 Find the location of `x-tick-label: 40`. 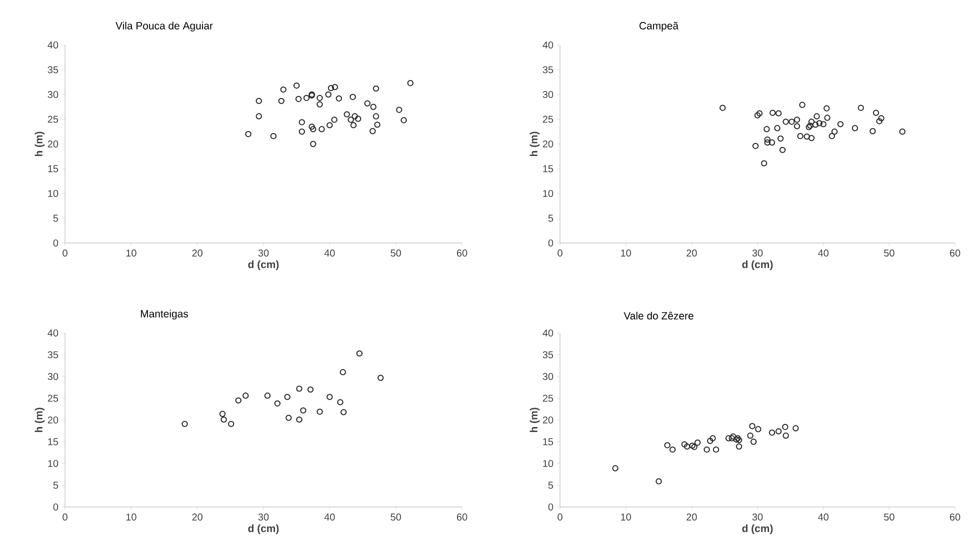

x-tick-label: 40 is located at coordinates (823, 517).